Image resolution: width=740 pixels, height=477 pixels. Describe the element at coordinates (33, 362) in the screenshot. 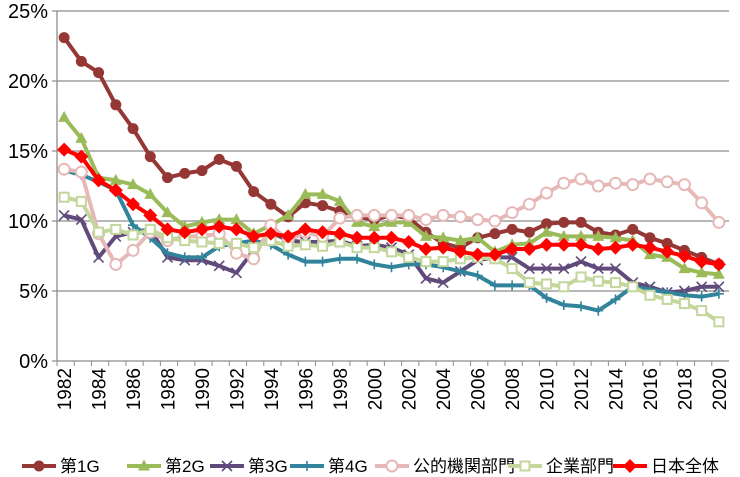

I see `y-tick-label: 0%` at that location.